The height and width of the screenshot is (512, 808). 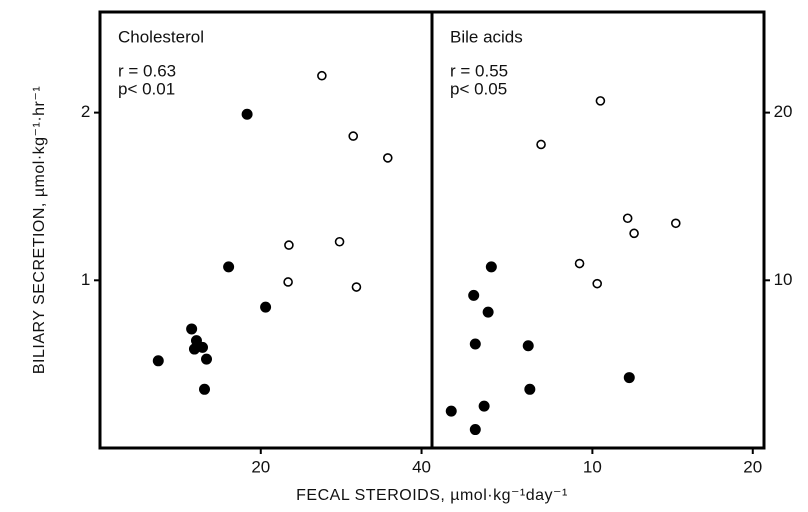 I want to click on annotation: p< 0.05, so click(x=478, y=88).